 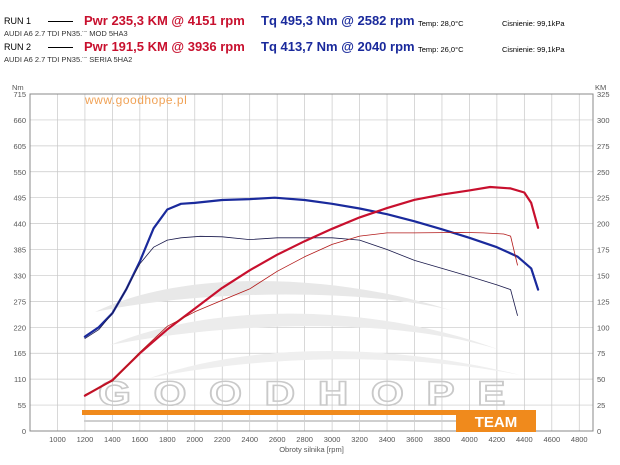 What do you see at coordinates (603, 172) in the screenshot?
I see `y-right-tick-label: 250` at bounding box center [603, 172].